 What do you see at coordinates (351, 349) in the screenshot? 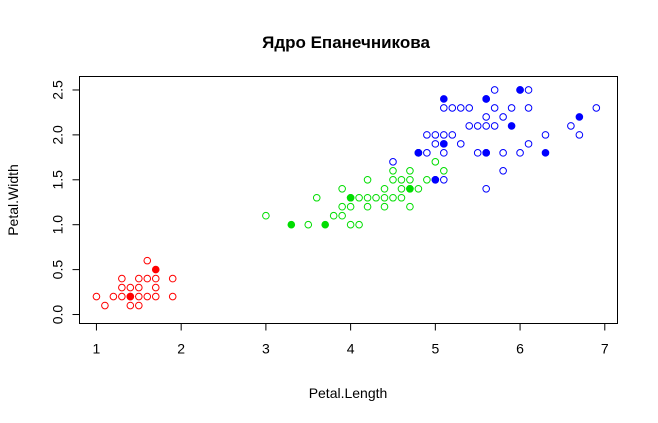
I see `x-tick-label: 4` at bounding box center [351, 349].